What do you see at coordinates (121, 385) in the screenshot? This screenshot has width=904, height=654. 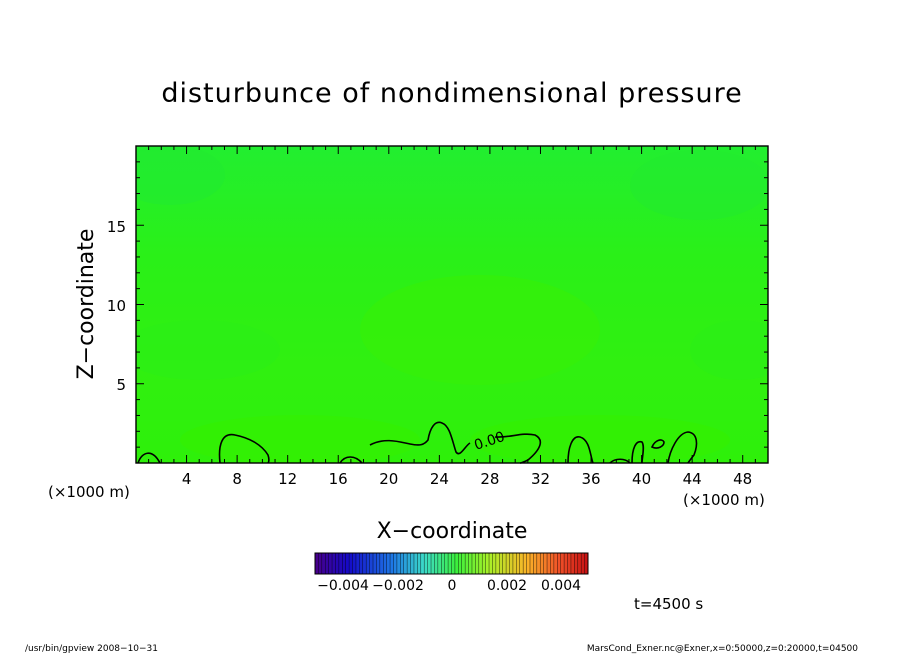 I see `y-tick-label: 5` at bounding box center [121, 385].